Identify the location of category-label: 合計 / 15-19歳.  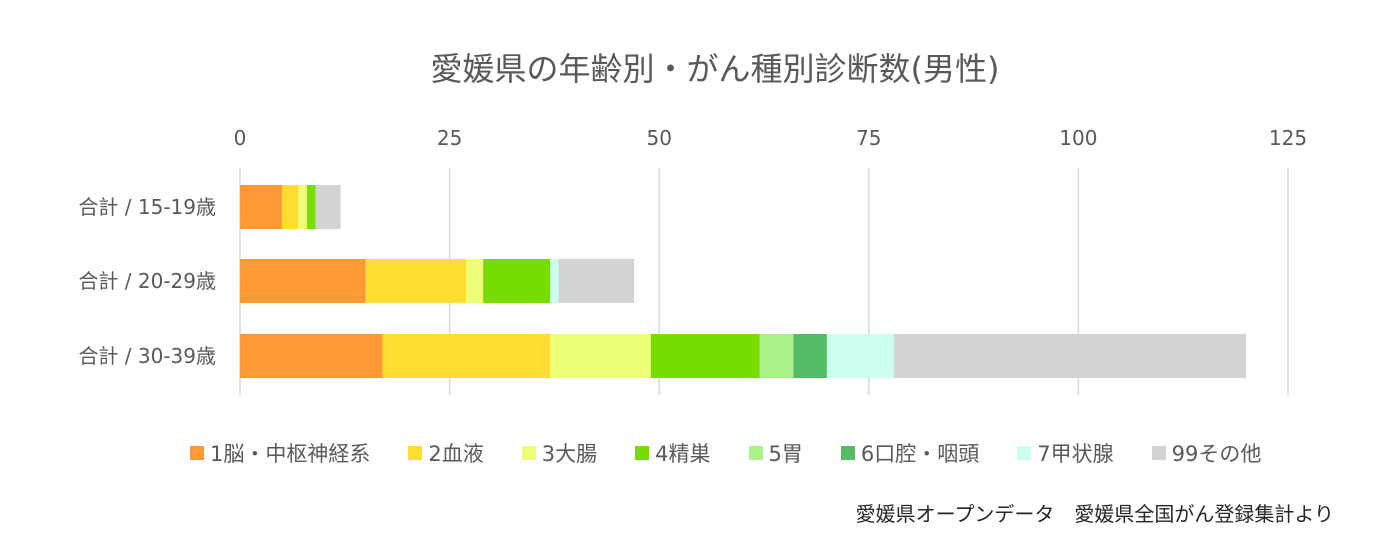
(147, 207).